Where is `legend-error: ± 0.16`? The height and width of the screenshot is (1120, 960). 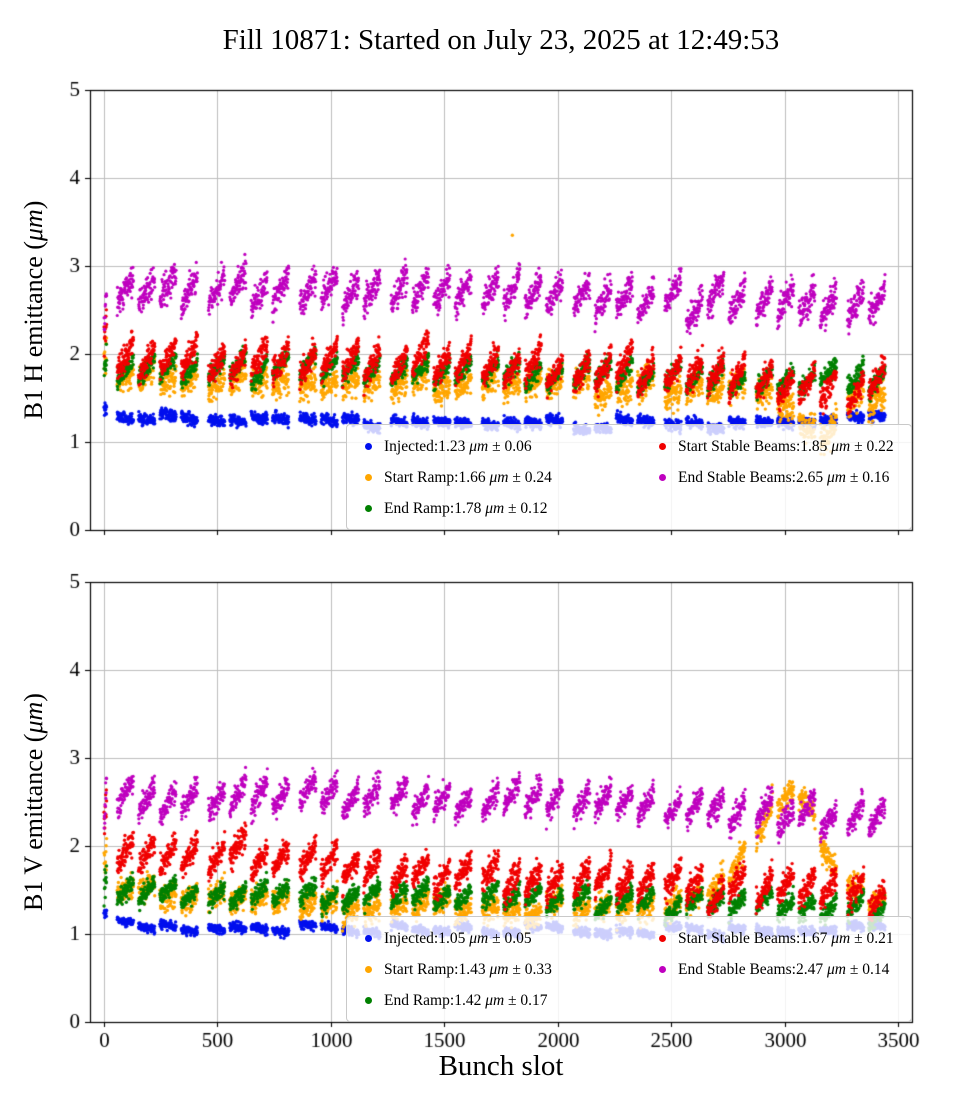
legend-error: ± 0.16 is located at coordinates (867, 477).